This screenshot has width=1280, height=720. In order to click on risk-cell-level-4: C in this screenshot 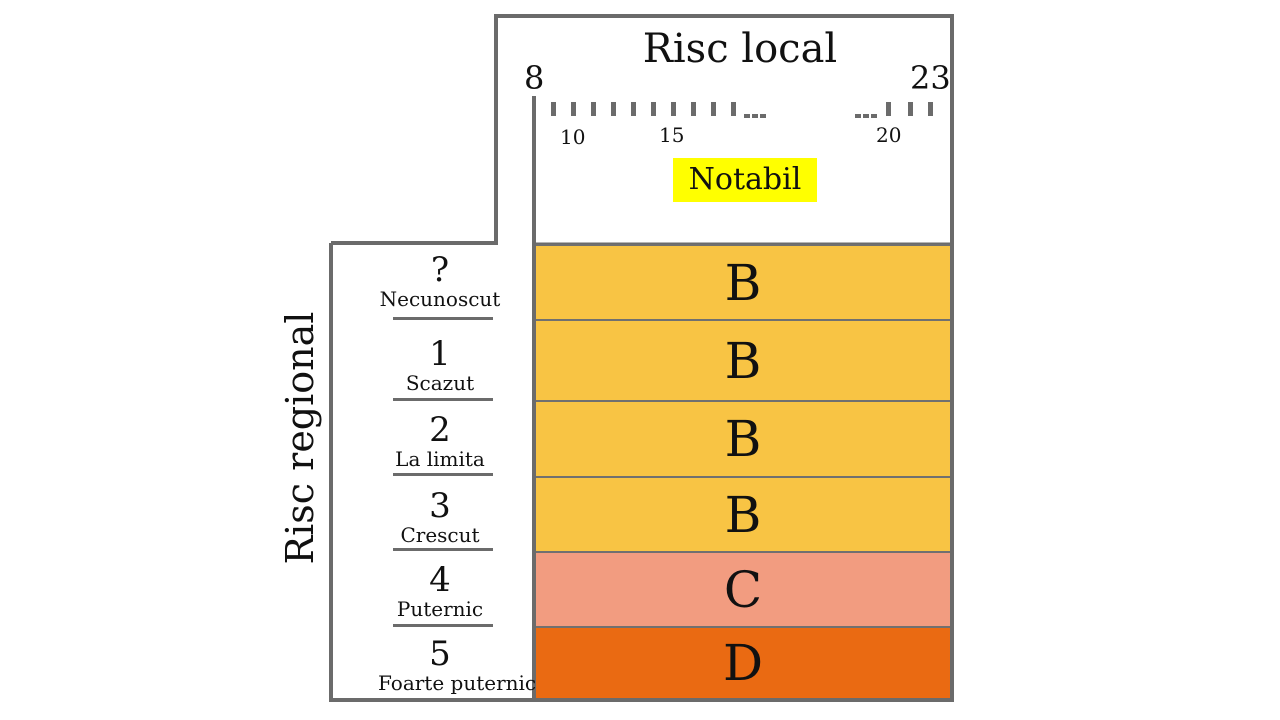, I will do `click(743, 588)`.